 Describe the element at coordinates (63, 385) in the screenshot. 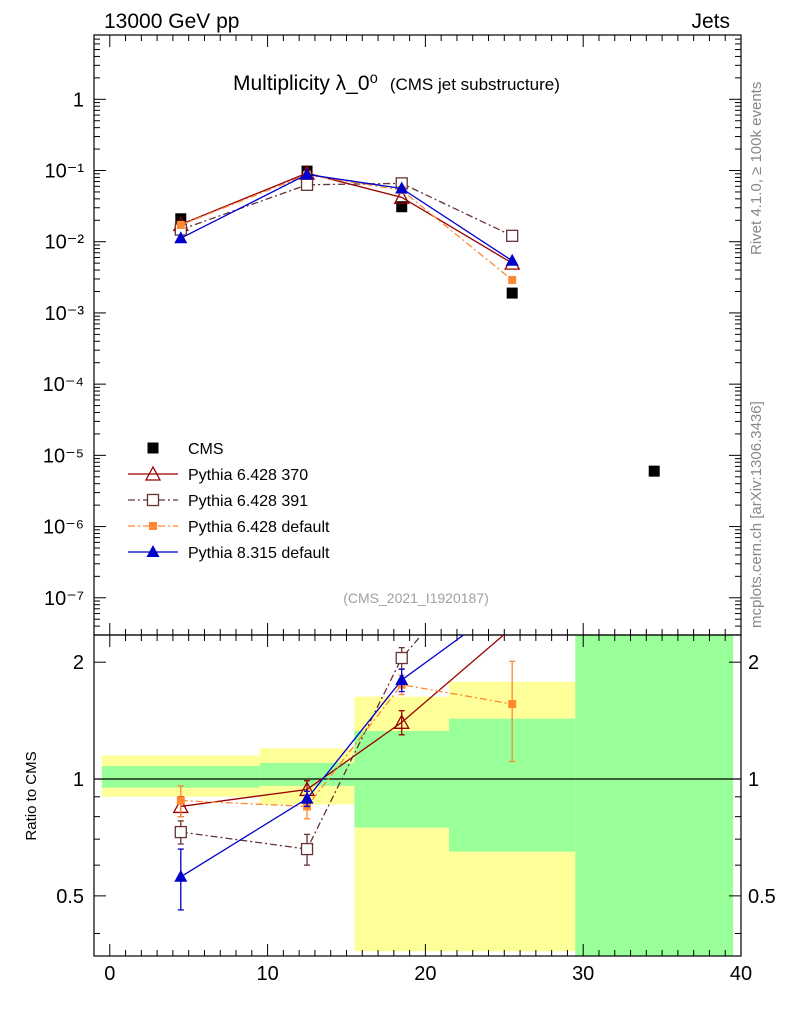

I see `y-tick-label-main: 10⁻⁴` at that location.